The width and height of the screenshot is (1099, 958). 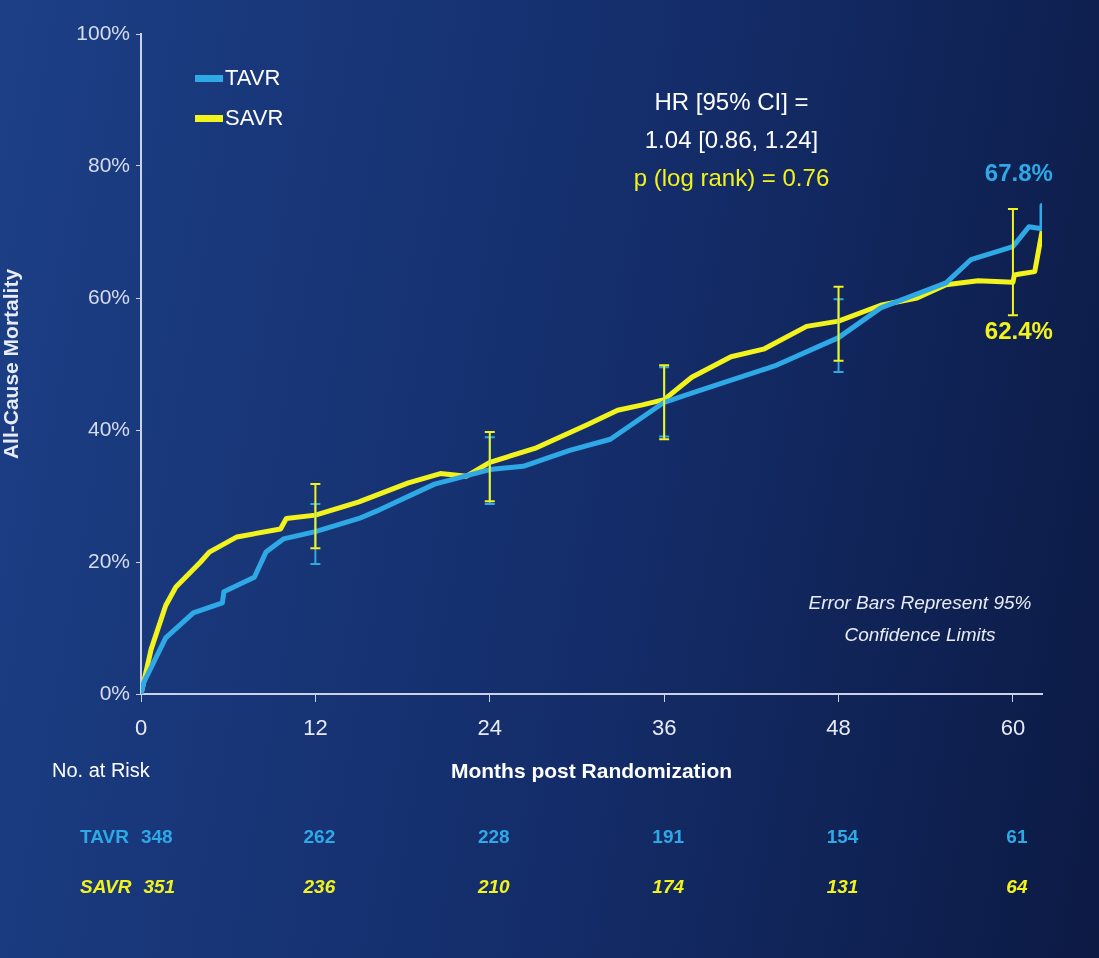 What do you see at coordinates (101, 769) in the screenshot?
I see `text: No. at Risk` at bounding box center [101, 769].